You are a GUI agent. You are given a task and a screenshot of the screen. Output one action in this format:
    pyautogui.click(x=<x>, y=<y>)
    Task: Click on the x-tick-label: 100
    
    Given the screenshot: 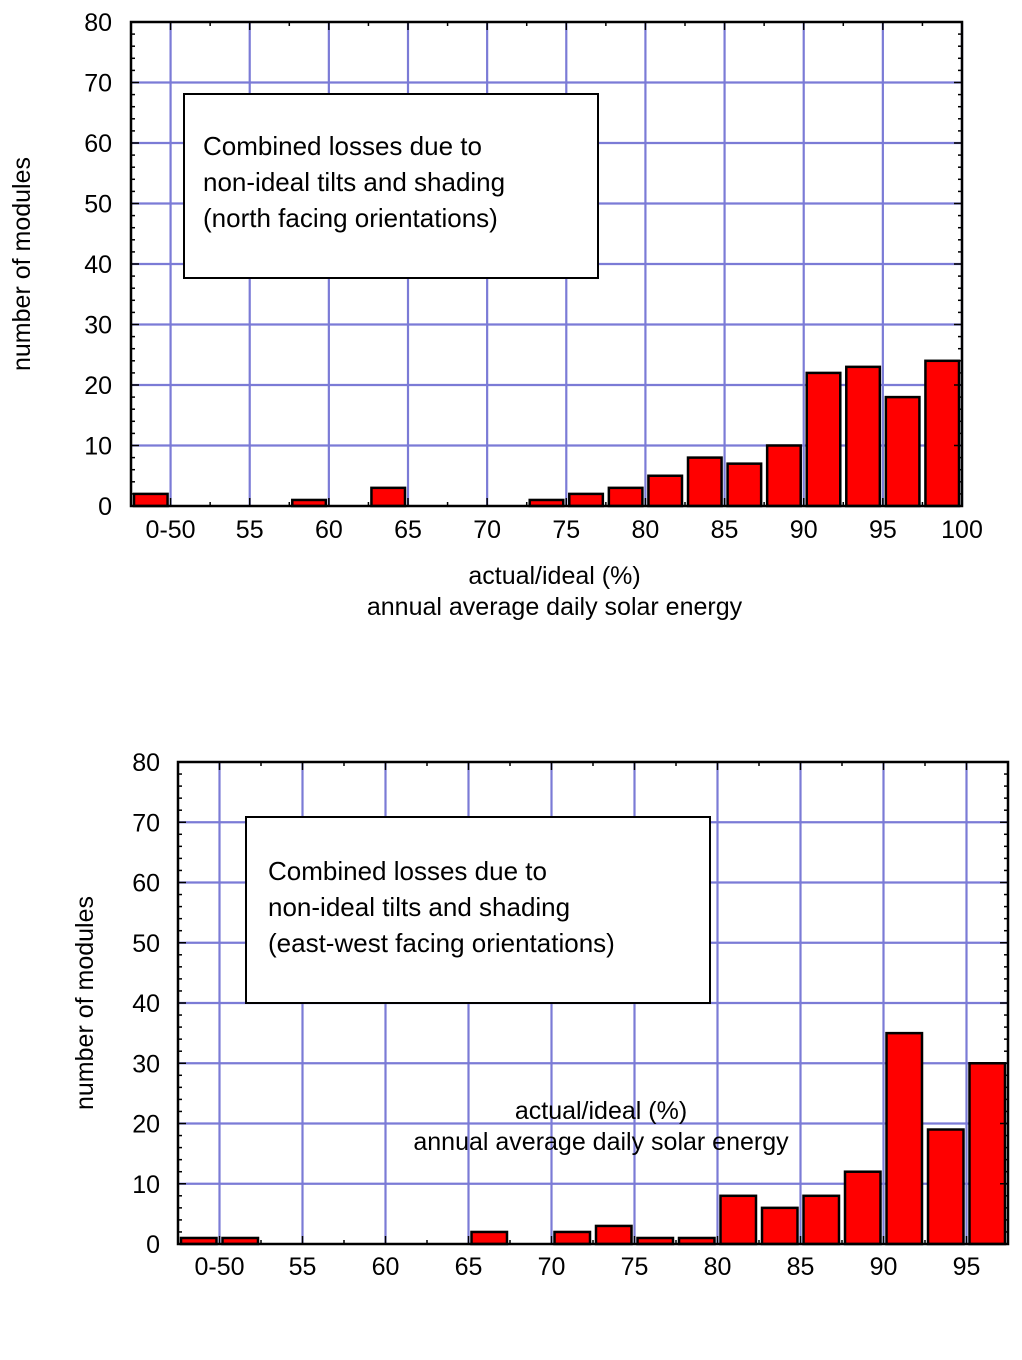 What is the action you would take?
    pyautogui.click(x=962, y=530)
    